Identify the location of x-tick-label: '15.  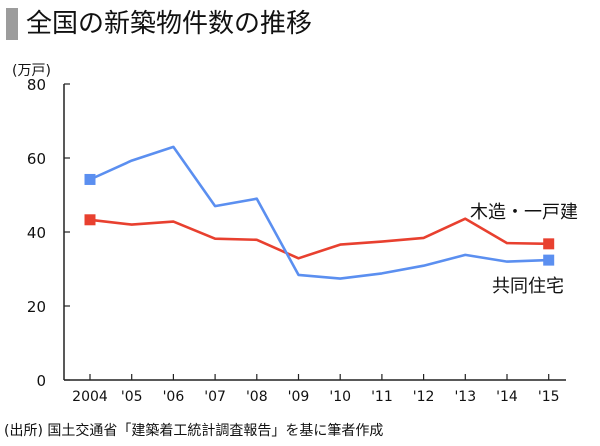
(549, 397).